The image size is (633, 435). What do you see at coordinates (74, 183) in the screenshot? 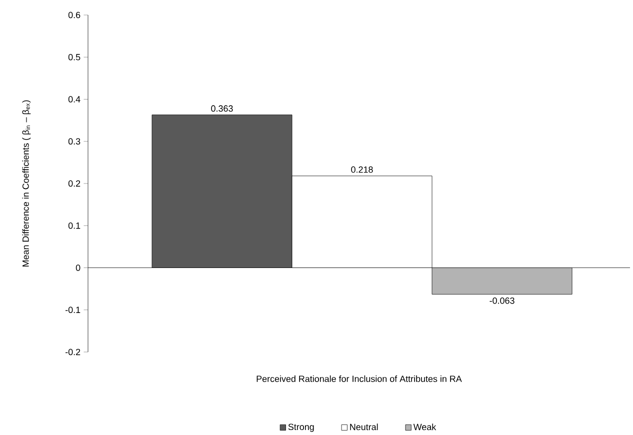
I see `y-tick-label: 0.2` at bounding box center [74, 183].